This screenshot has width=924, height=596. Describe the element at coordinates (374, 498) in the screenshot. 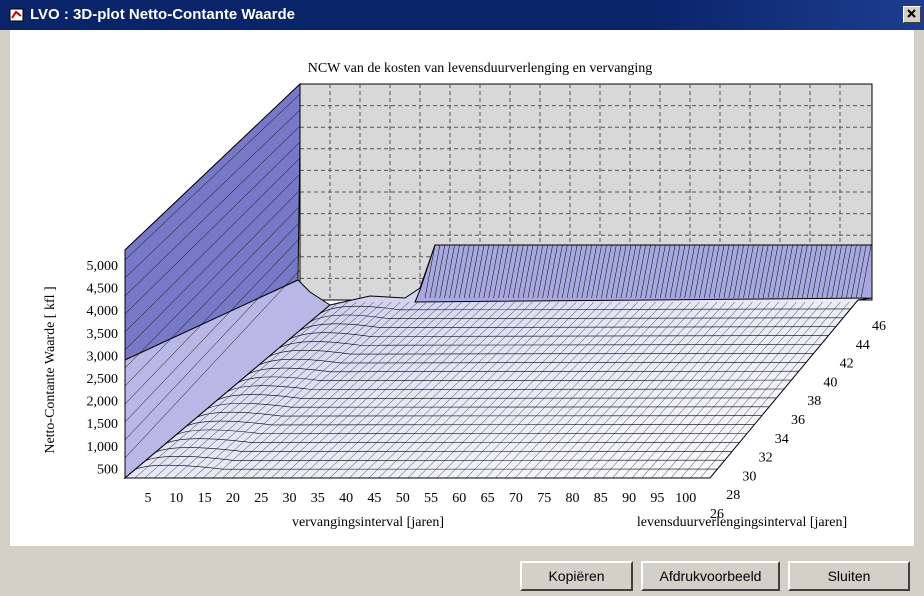

I see `x-tick-label: 45` at that location.